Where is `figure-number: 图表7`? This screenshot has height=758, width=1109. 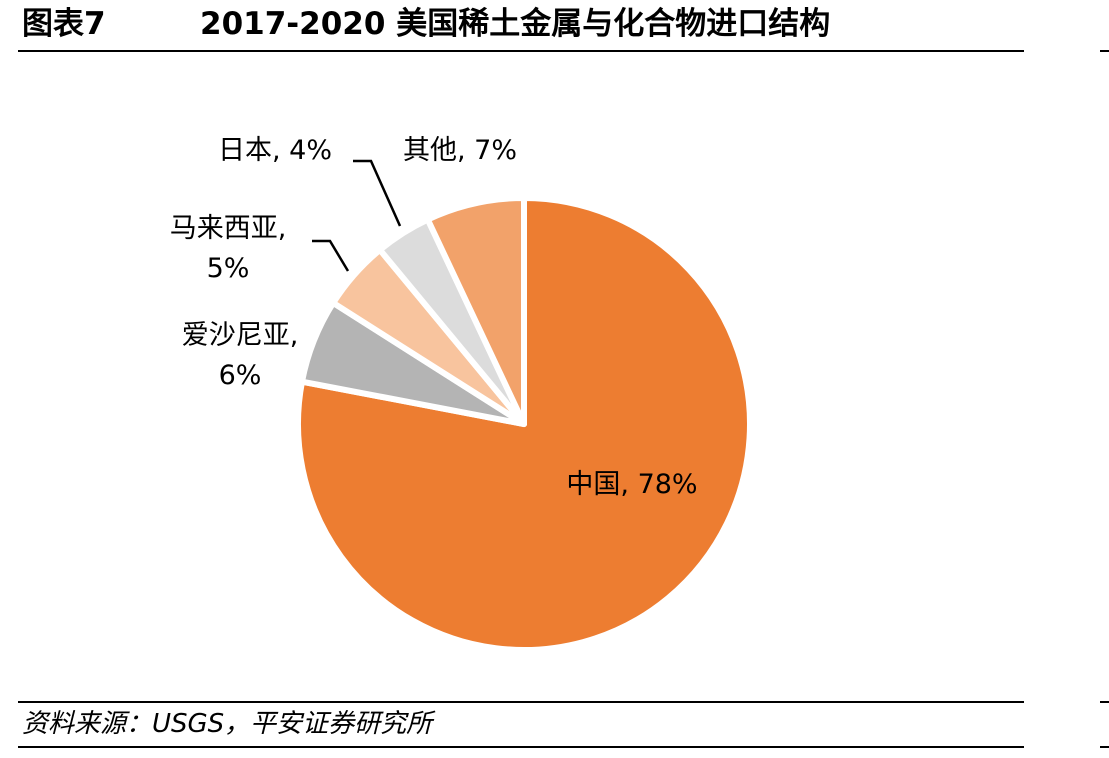 figure-number: 图表7 is located at coordinates (64, 24).